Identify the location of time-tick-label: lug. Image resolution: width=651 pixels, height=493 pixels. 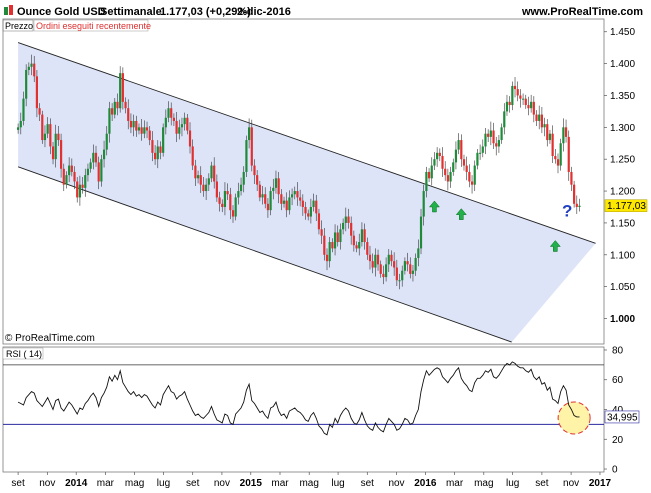
(337, 483).